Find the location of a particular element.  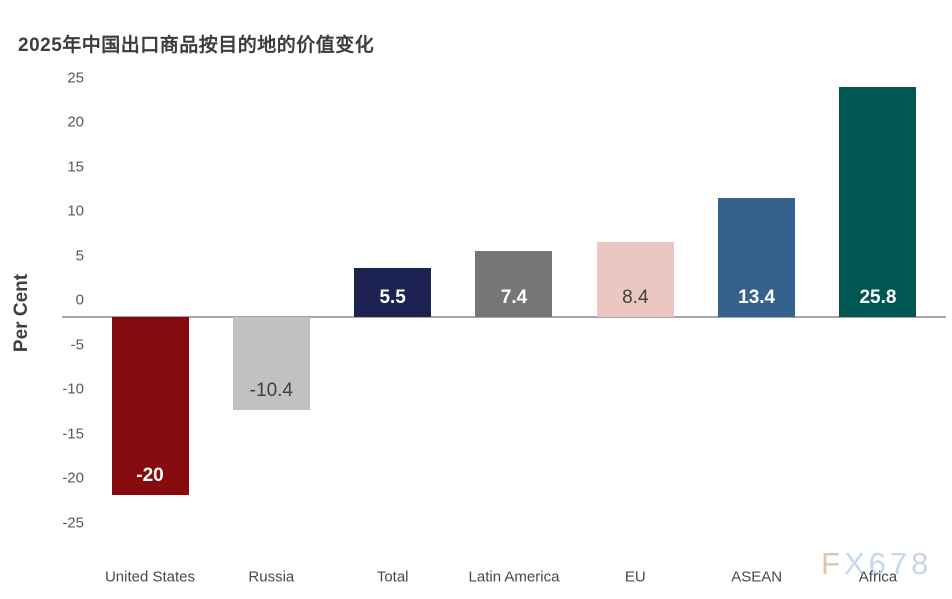

y-tick-label: -10 is located at coordinates (73, 389).